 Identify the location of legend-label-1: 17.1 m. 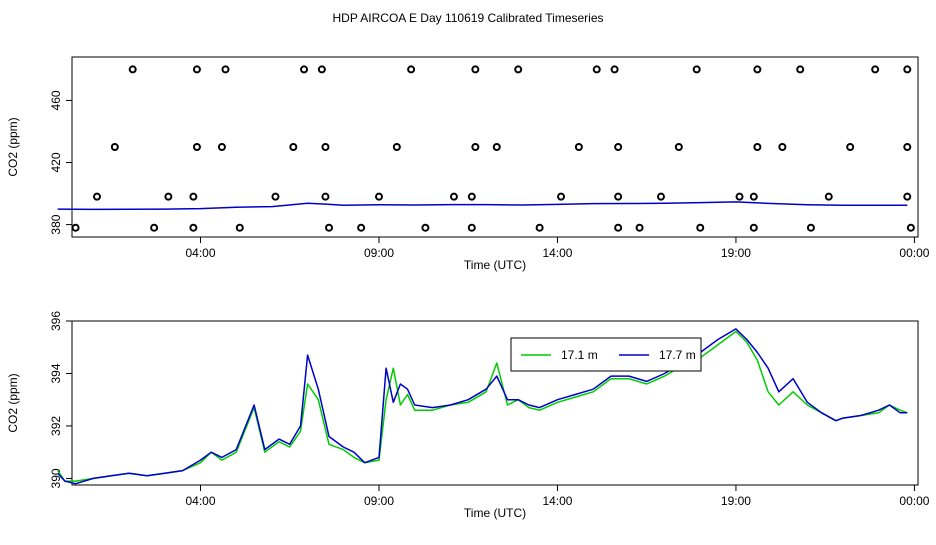
(579, 355).